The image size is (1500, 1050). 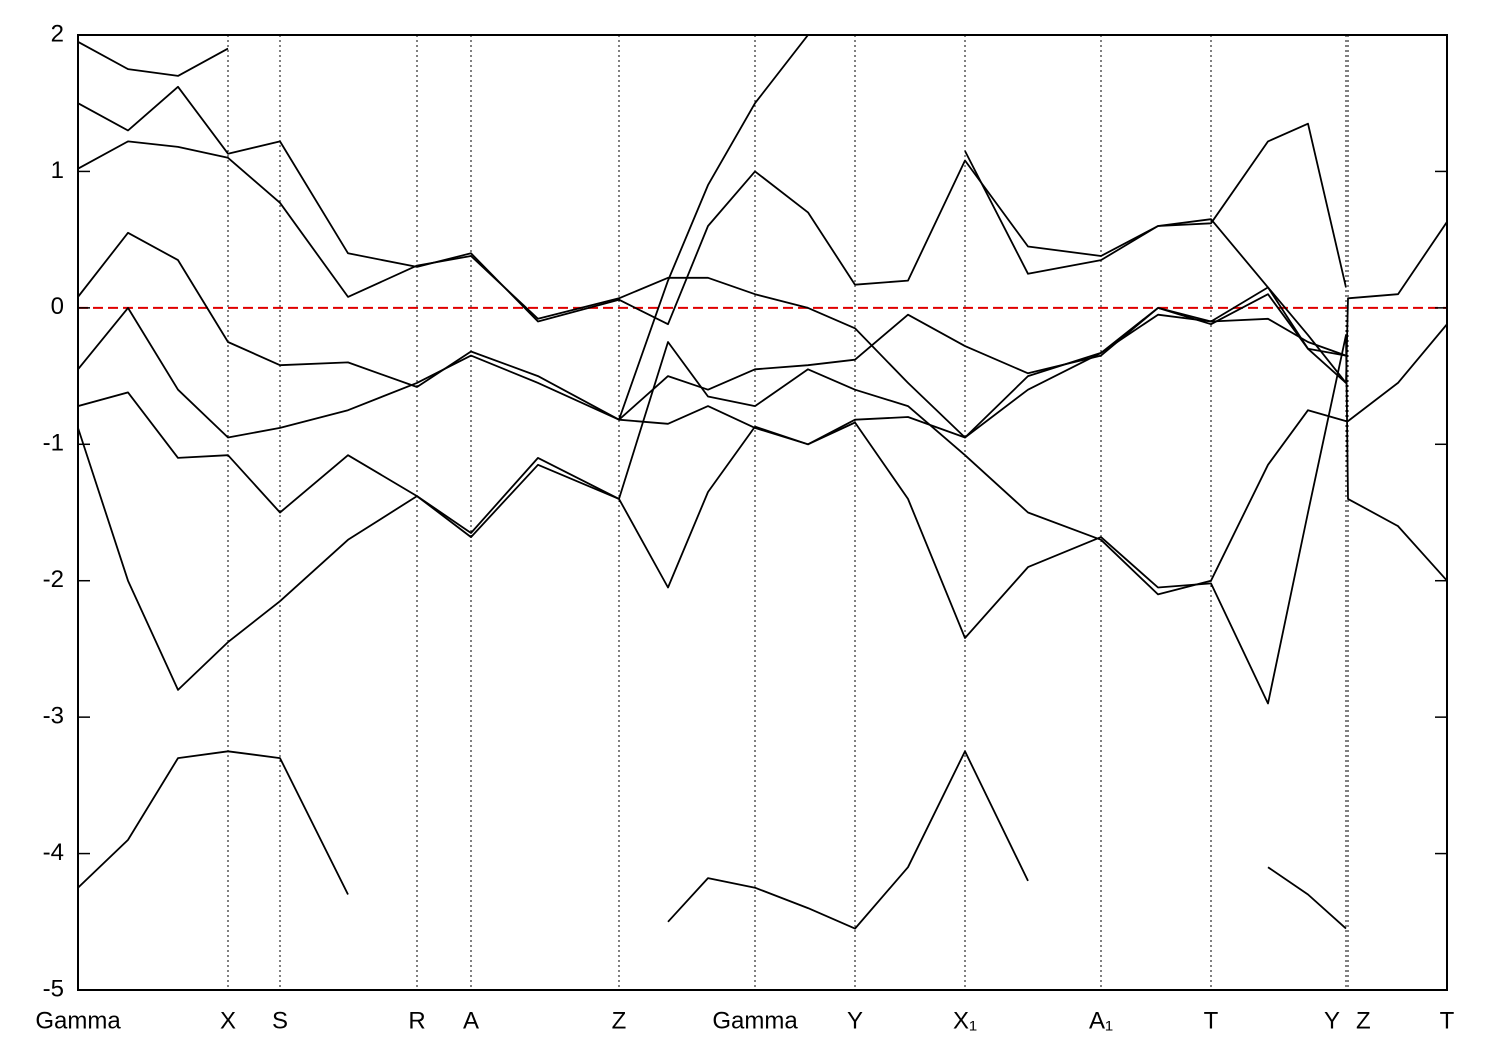 I want to click on x-tick-label: S, so click(x=280, y=1020).